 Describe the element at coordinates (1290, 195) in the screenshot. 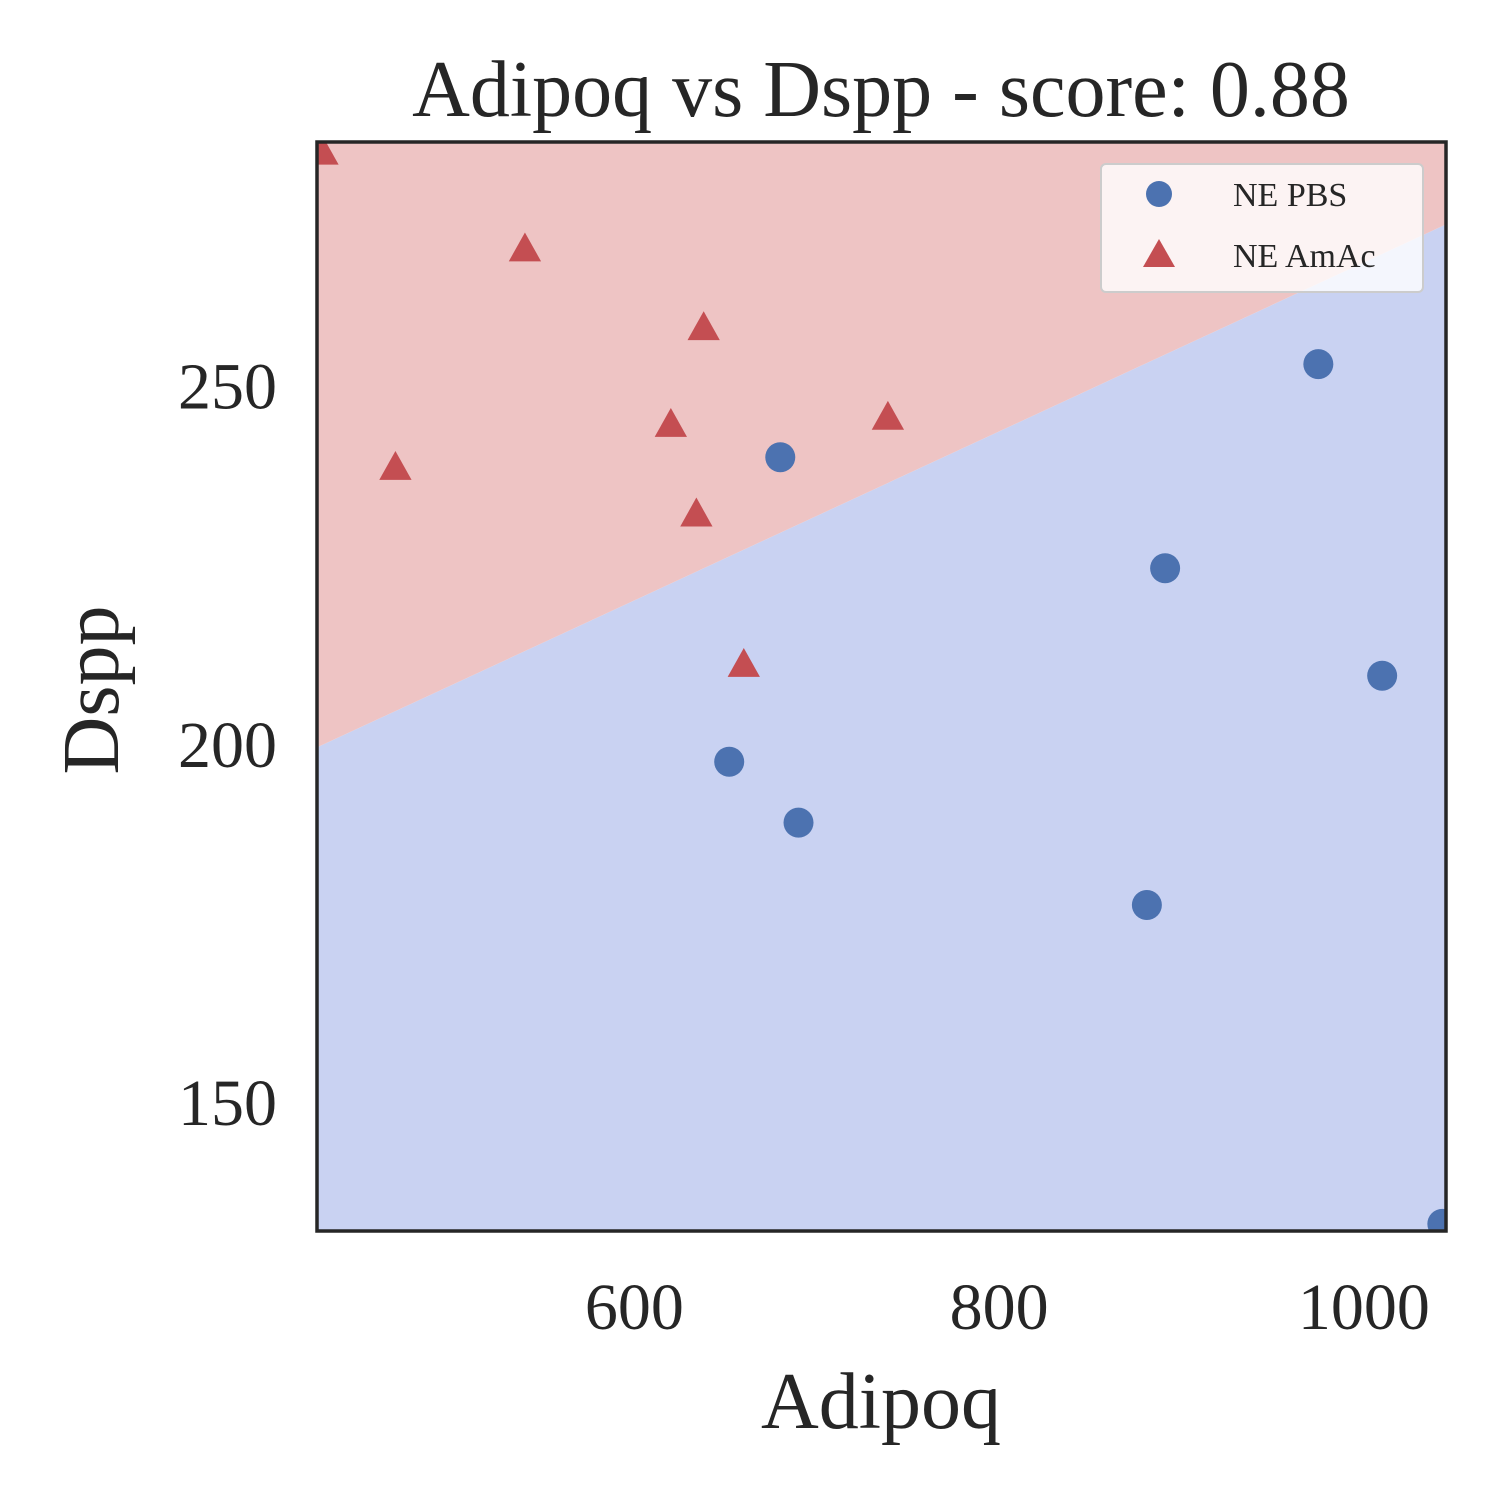

I see `legend-label-ne-pbs: NE PBS` at that location.